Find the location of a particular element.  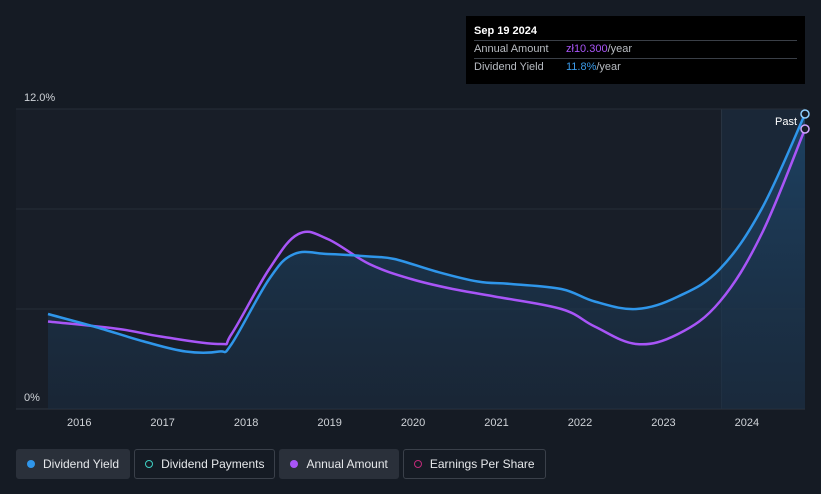

x-tick-label: 2022 is located at coordinates (580, 423).